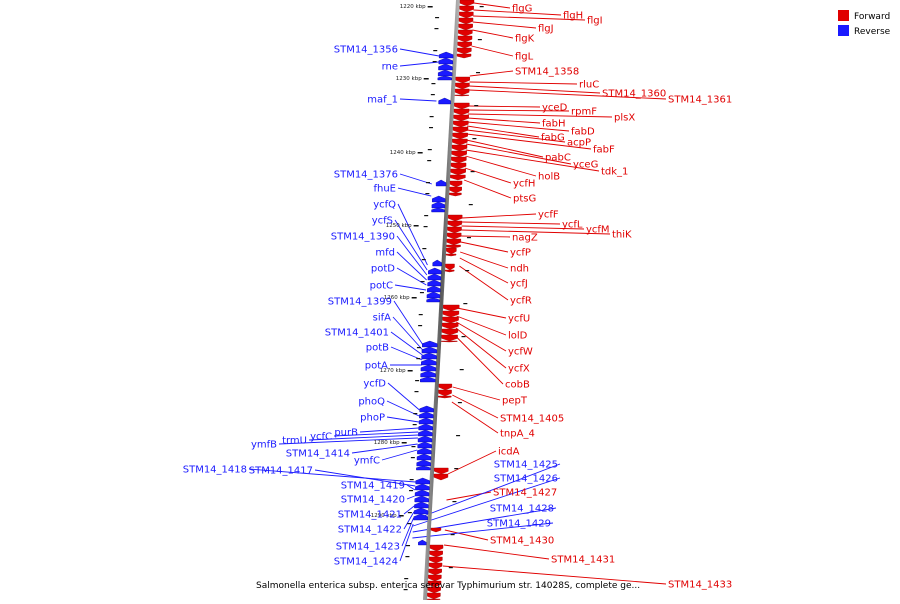 The width and height of the screenshot is (900, 604). I want to click on gene-label-fwd-flgi: flgI, so click(595, 21).